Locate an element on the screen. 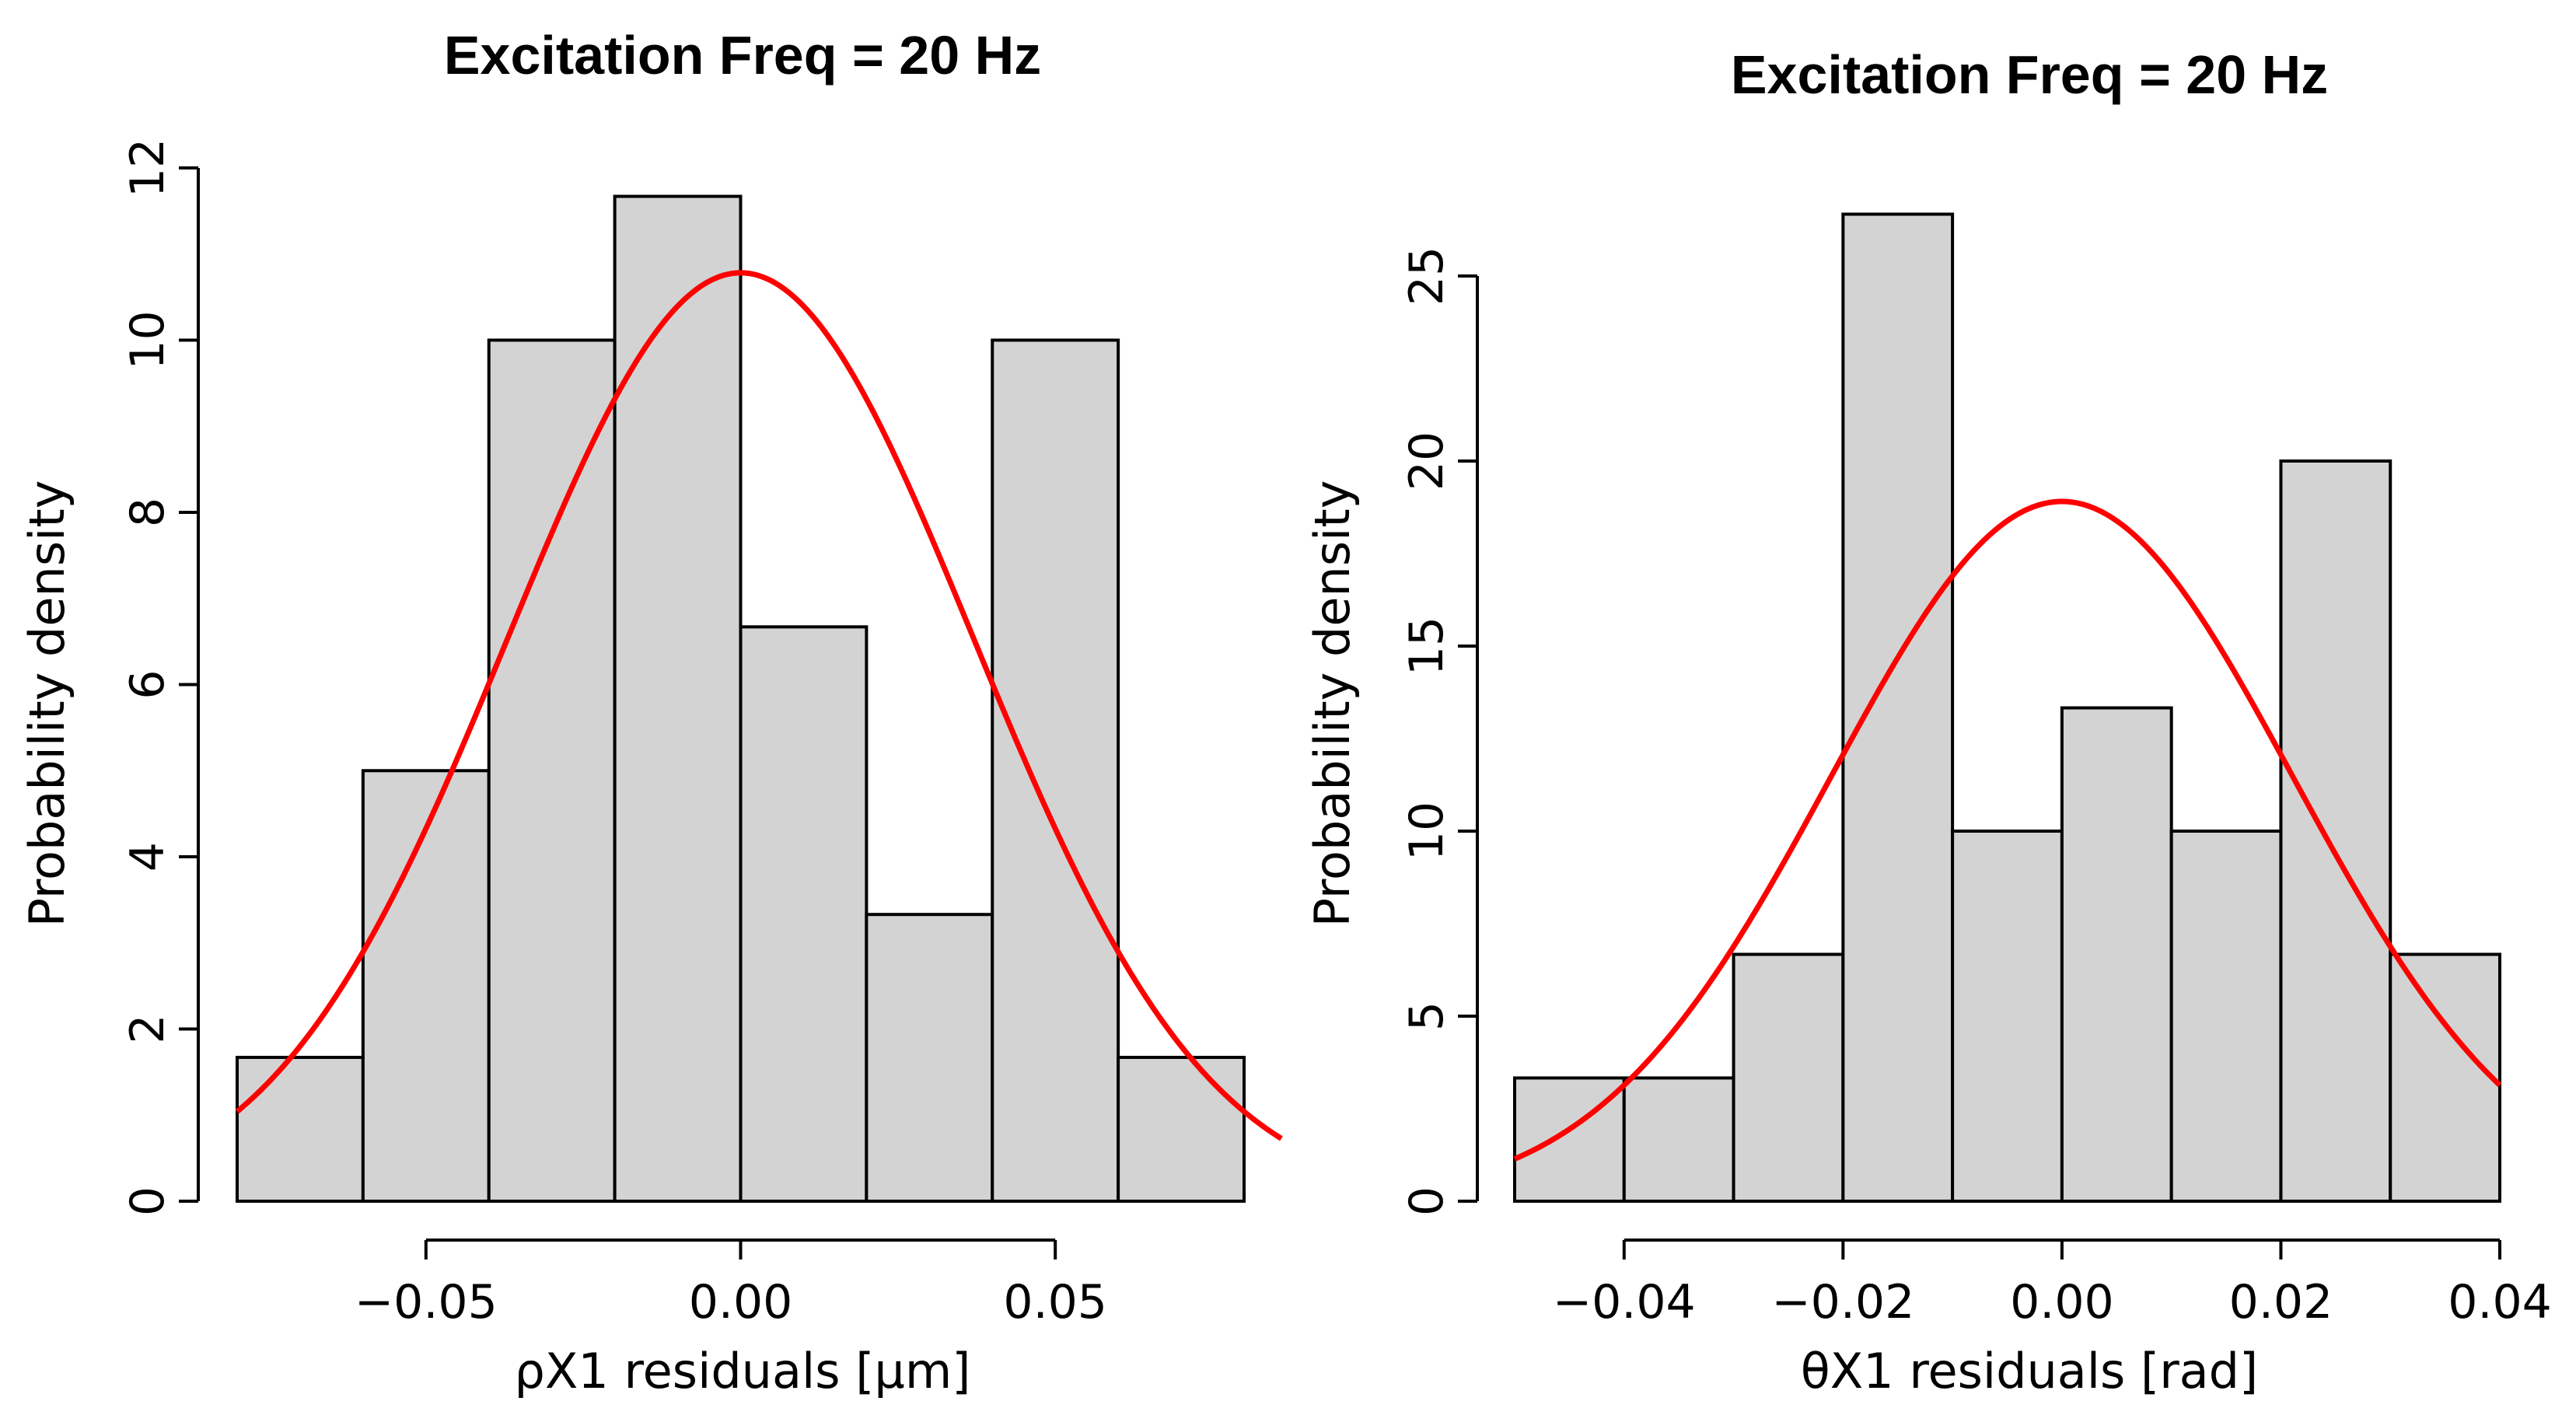 The width and height of the screenshot is (2576, 1415). y-tick-label: 2 is located at coordinates (148, 1028).